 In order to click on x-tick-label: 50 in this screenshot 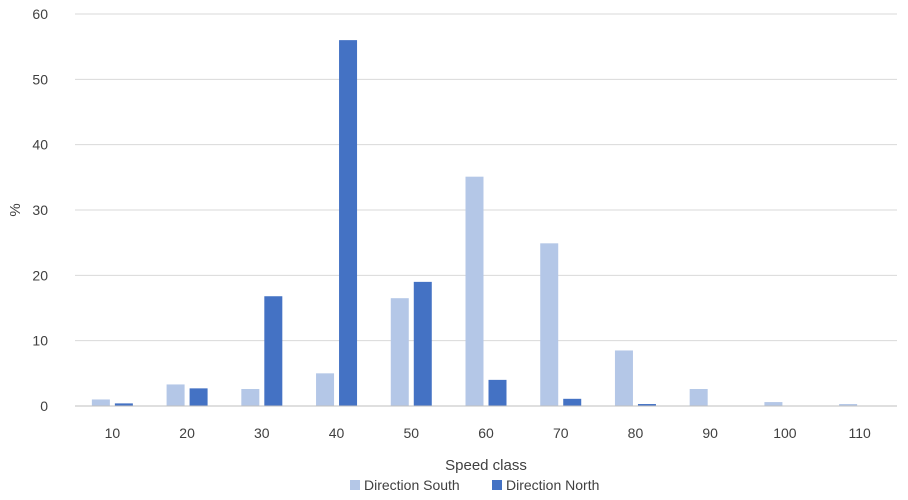, I will do `click(411, 433)`.